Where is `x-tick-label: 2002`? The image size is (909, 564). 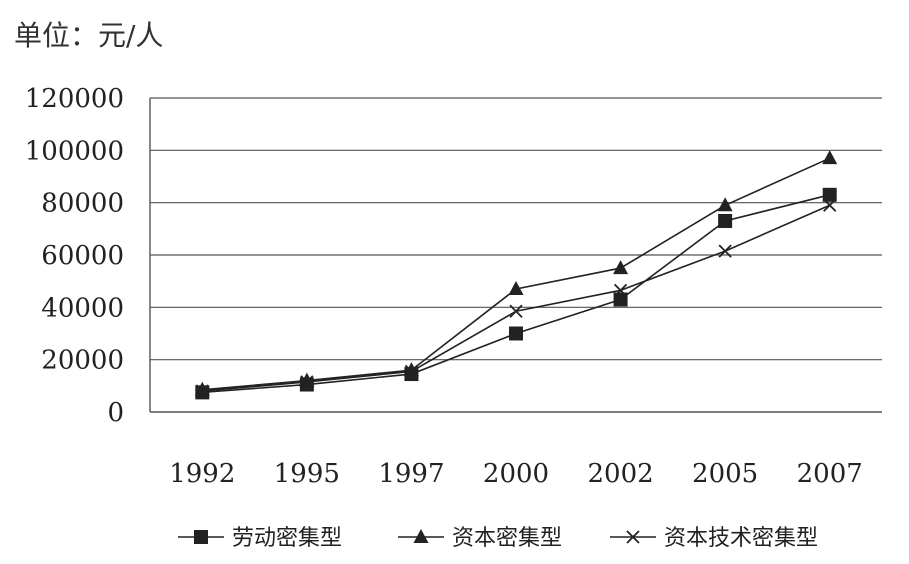
x-tick-label: 2002 is located at coordinates (620, 474).